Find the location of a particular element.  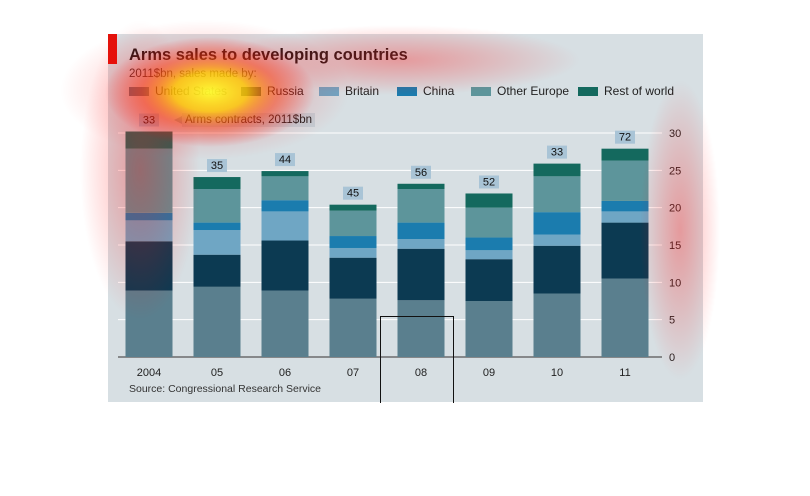

x-tick-label: 05 is located at coordinates (217, 373).